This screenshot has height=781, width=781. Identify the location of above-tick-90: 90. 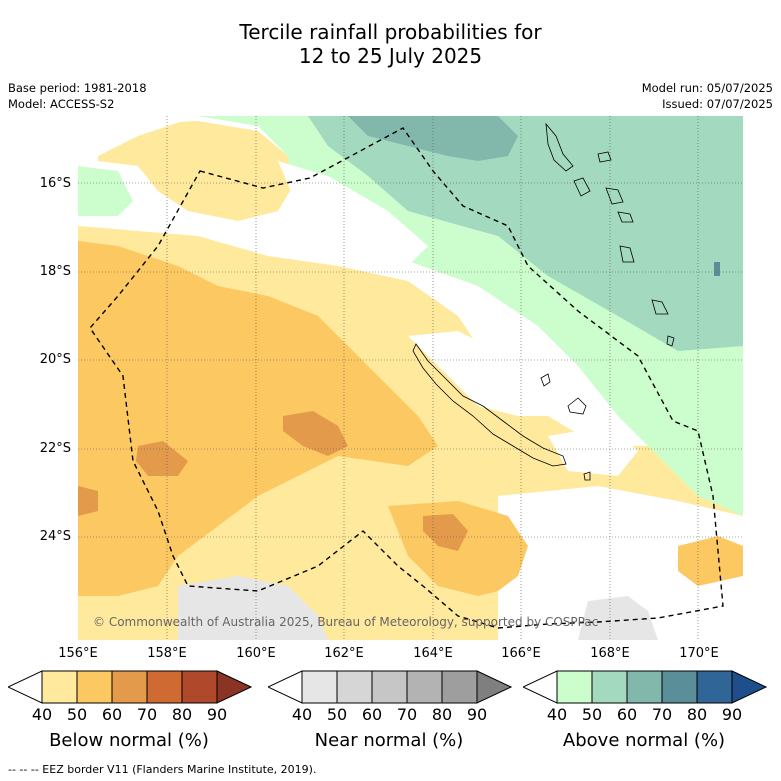
(732, 714).